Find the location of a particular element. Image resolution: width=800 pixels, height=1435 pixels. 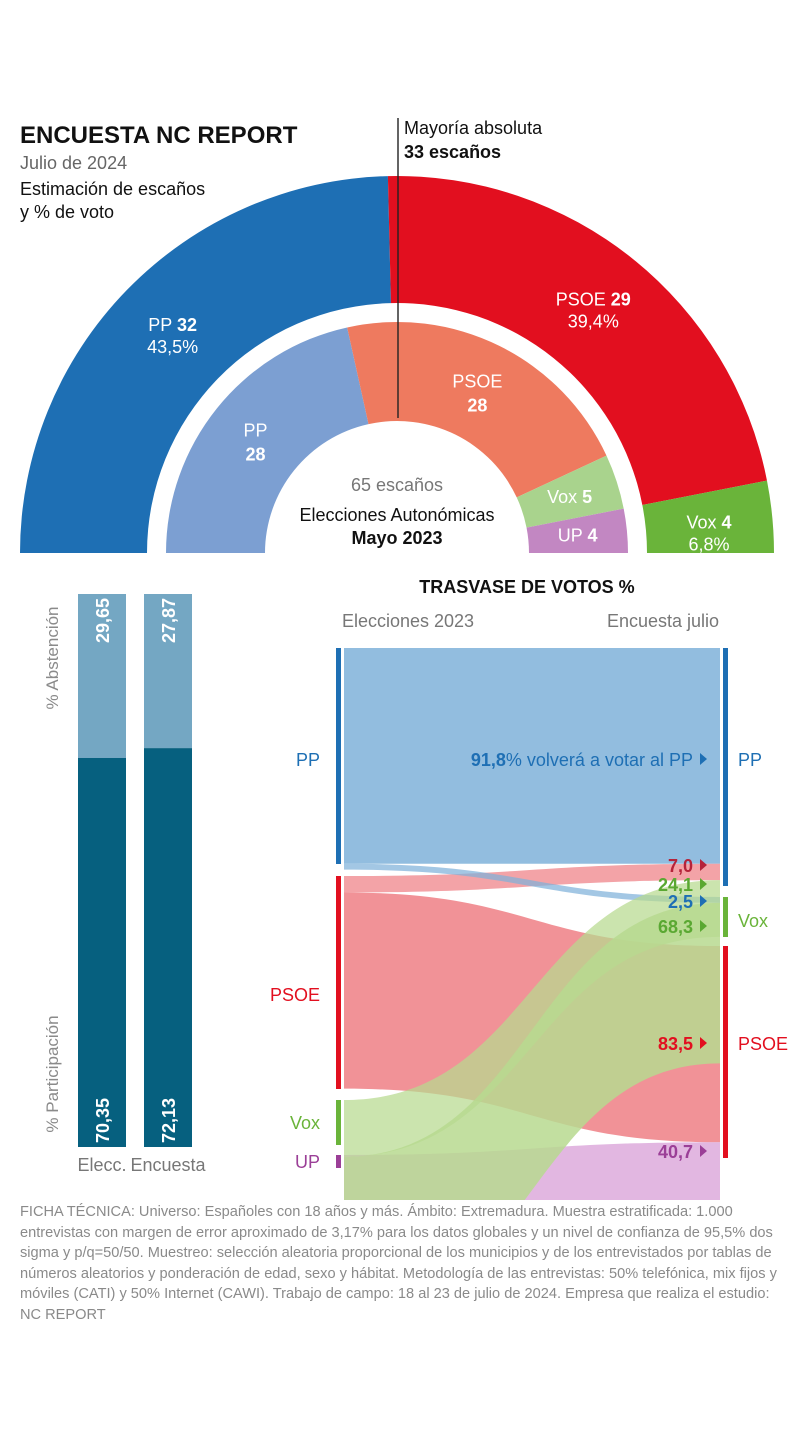

source-label-up: UP is located at coordinates (307, 1162).